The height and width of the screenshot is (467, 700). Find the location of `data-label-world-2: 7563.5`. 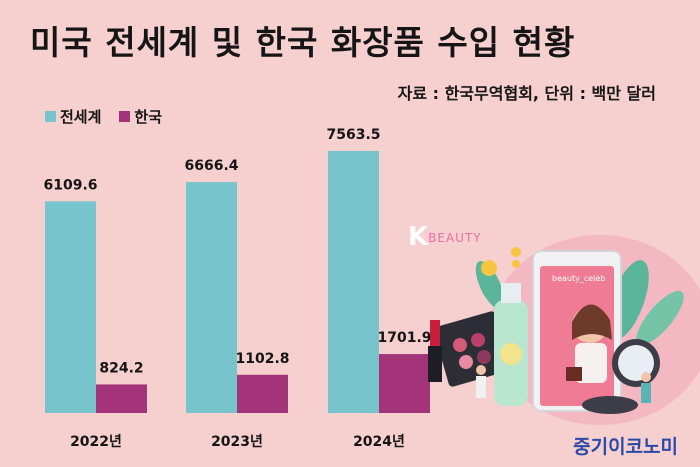

data-label-world-2: 7563.5 is located at coordinates (353, 135).